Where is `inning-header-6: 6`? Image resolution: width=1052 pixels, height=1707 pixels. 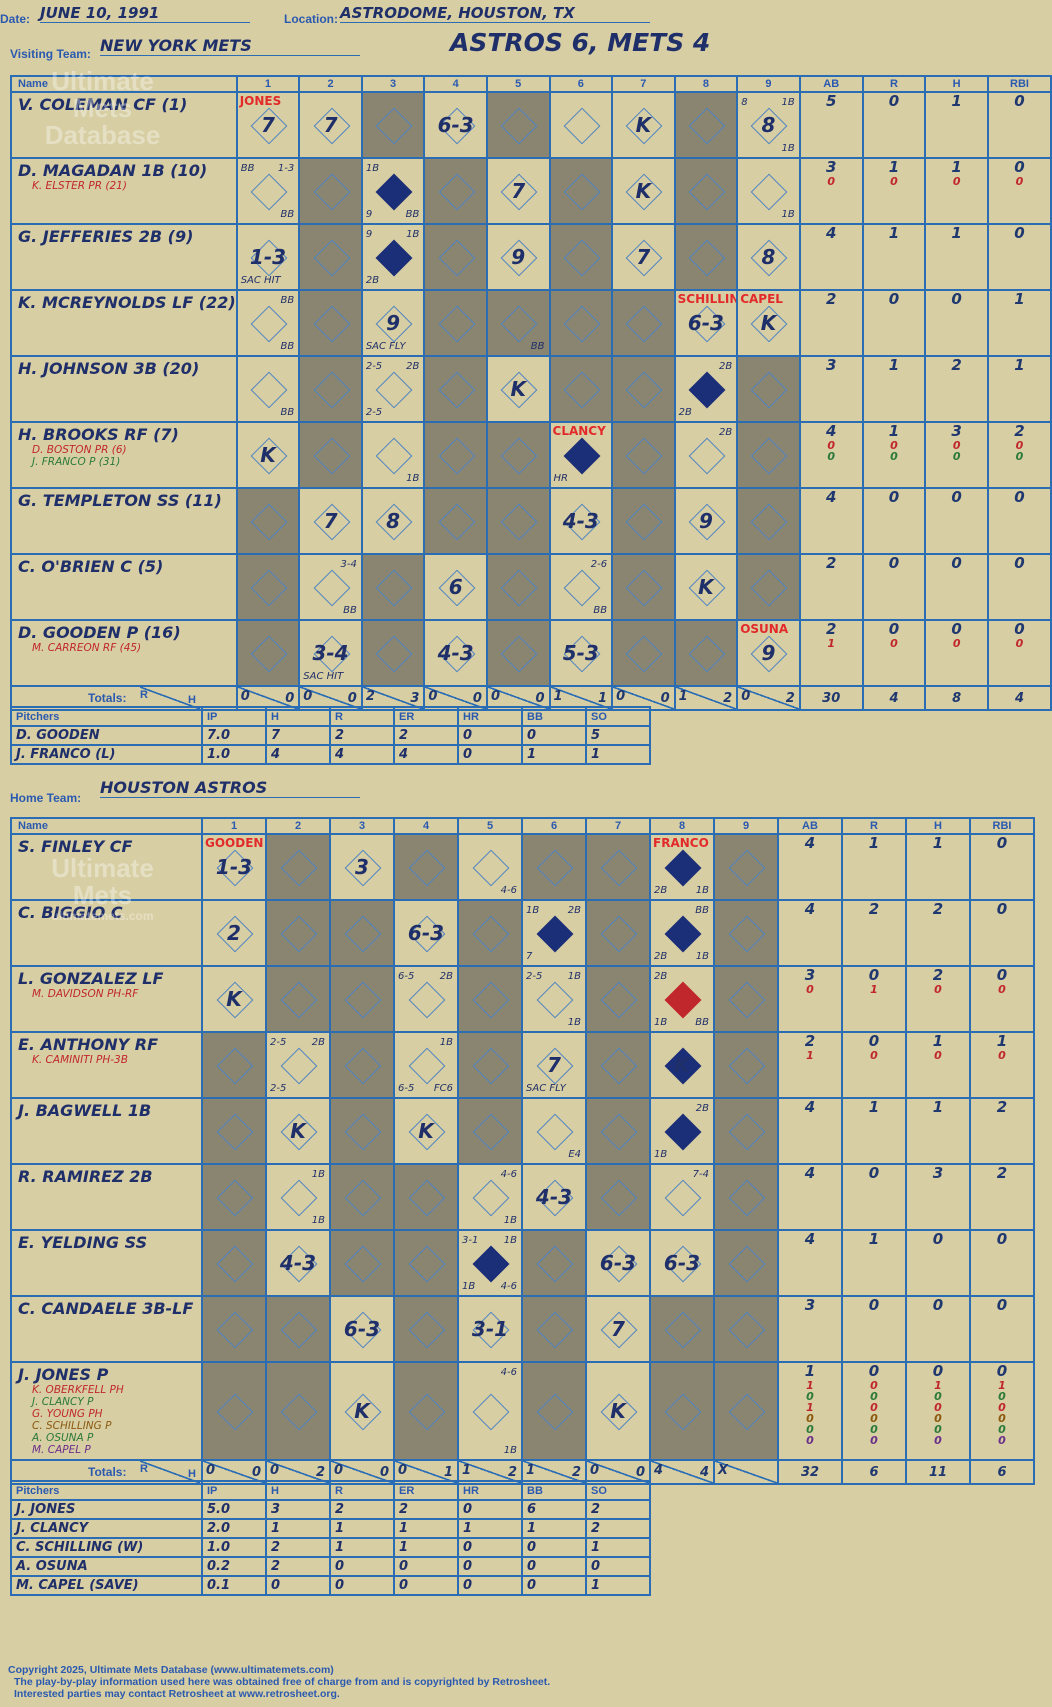 inning-header-6: 6 is located at coordinates (554, 826).